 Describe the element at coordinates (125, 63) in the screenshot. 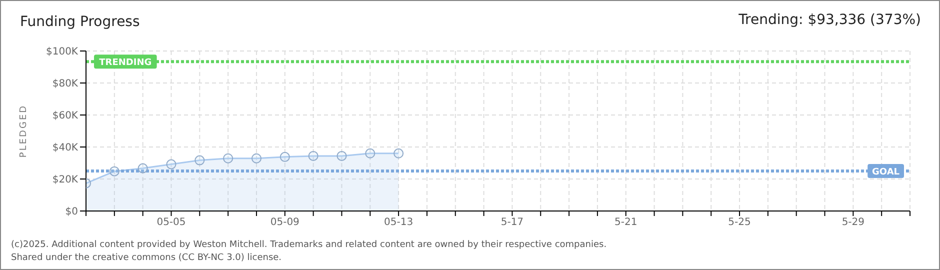

I see `ref-line-label: TRENDING` at that location.